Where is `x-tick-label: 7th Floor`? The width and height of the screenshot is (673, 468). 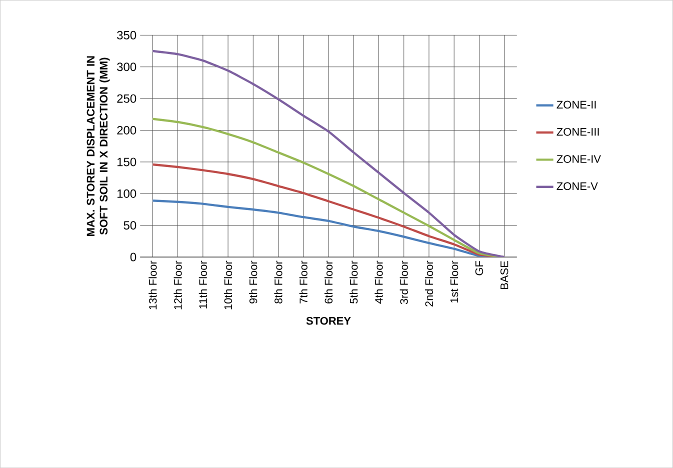 x-tick-label: 7th Floor is located at coordinates (303, 282).